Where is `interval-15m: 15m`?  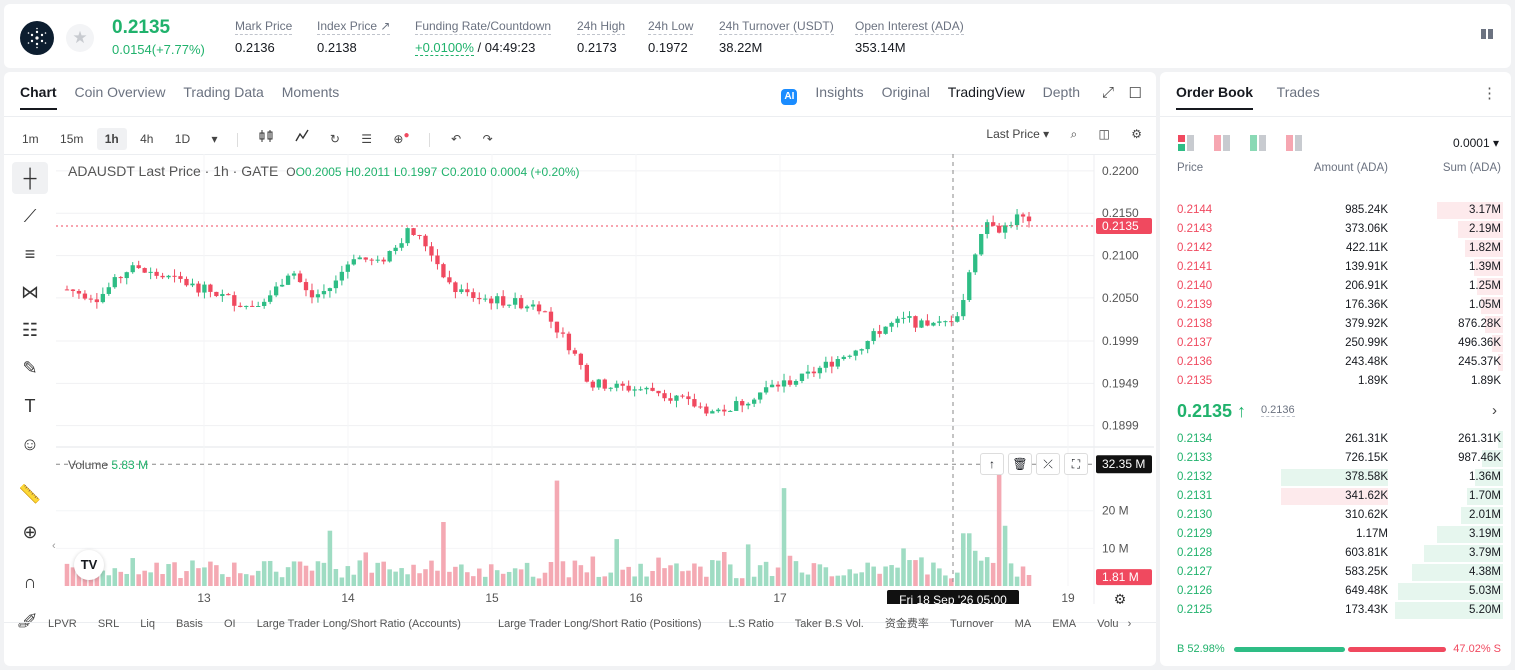
interval-15m: 15m is located at coordinates (72, 139).